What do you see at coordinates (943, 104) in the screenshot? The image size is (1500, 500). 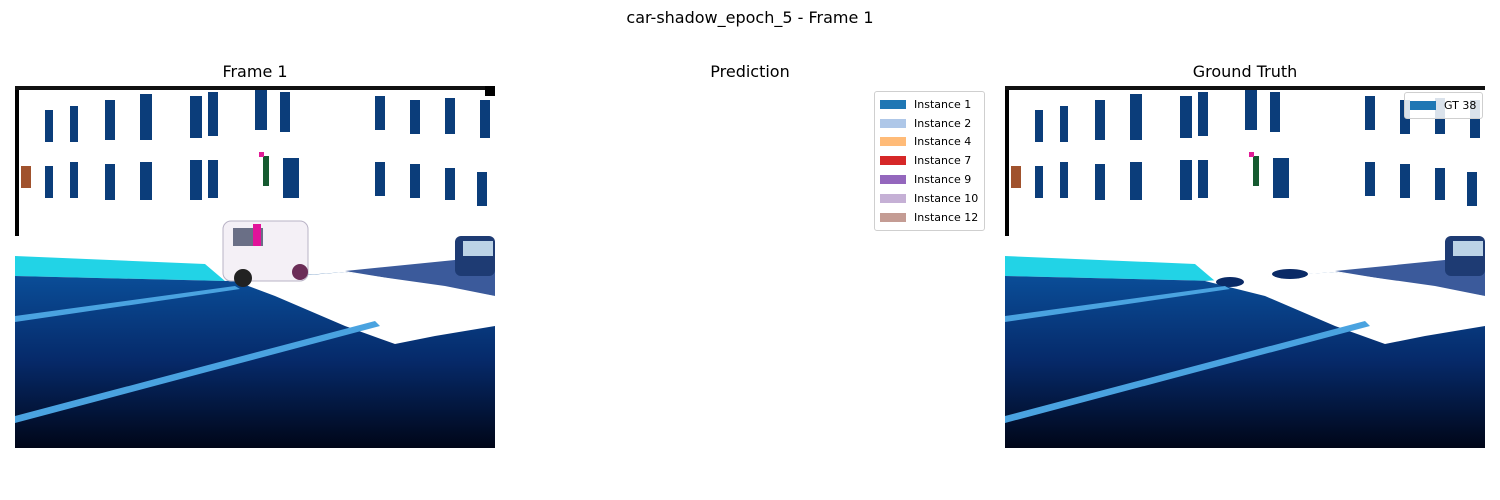 I see `legend-label: Instance 1` at bounding box center [943, 104].